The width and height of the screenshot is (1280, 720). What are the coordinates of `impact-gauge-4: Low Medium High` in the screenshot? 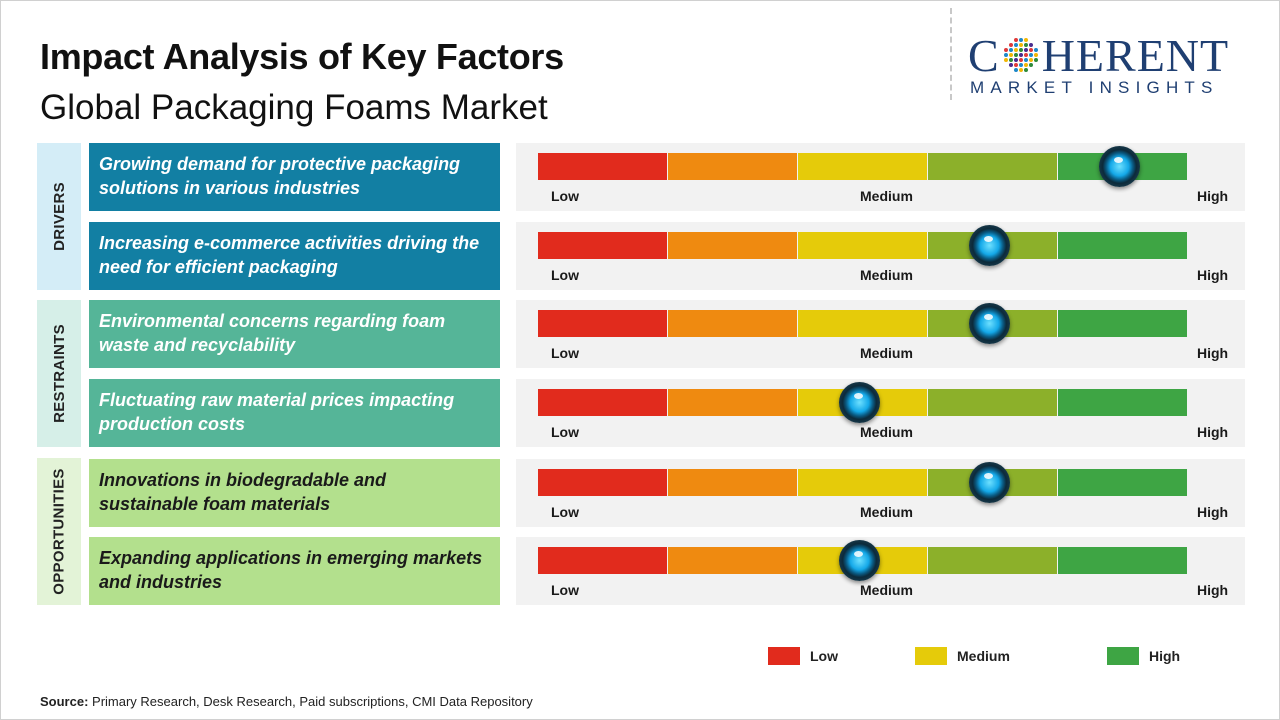 It's located at (880, 413).